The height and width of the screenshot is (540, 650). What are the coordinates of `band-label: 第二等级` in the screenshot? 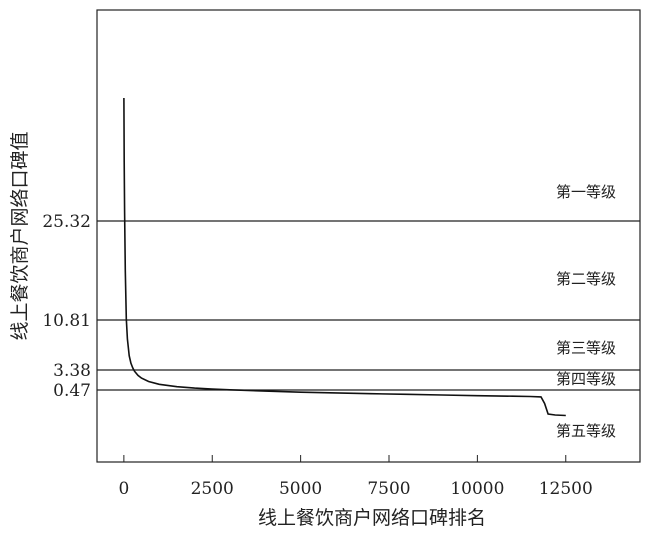 It's located at (586, 279).